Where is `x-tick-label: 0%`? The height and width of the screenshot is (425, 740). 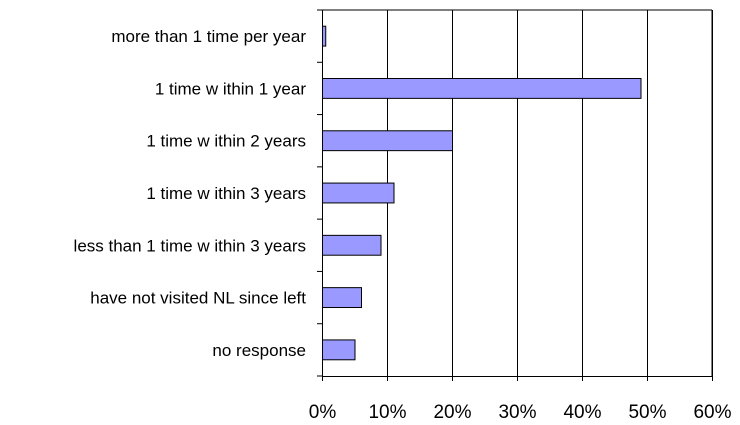
x-tick-label: 0% is located at coordinates (323, 412).